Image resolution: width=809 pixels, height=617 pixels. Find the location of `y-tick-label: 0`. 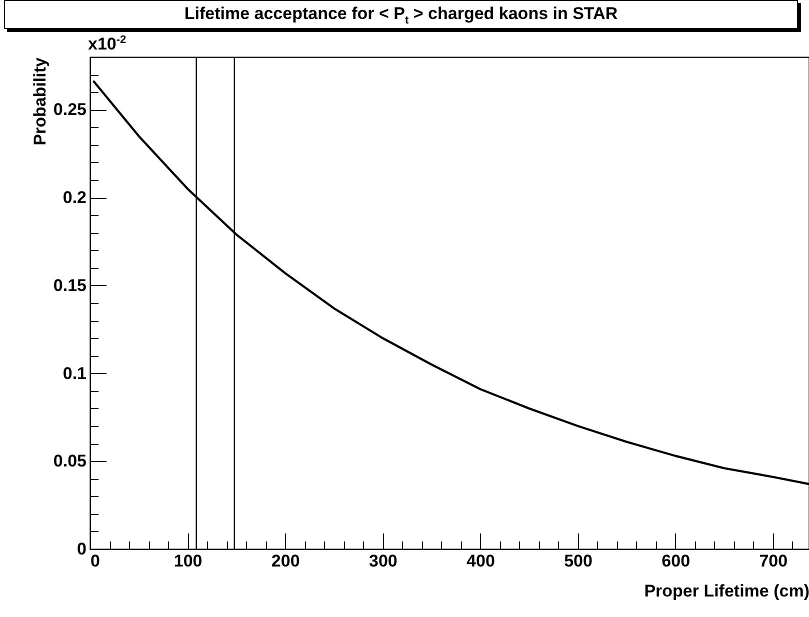

y-tick-label: 0 is located at coordinates (81, 549).